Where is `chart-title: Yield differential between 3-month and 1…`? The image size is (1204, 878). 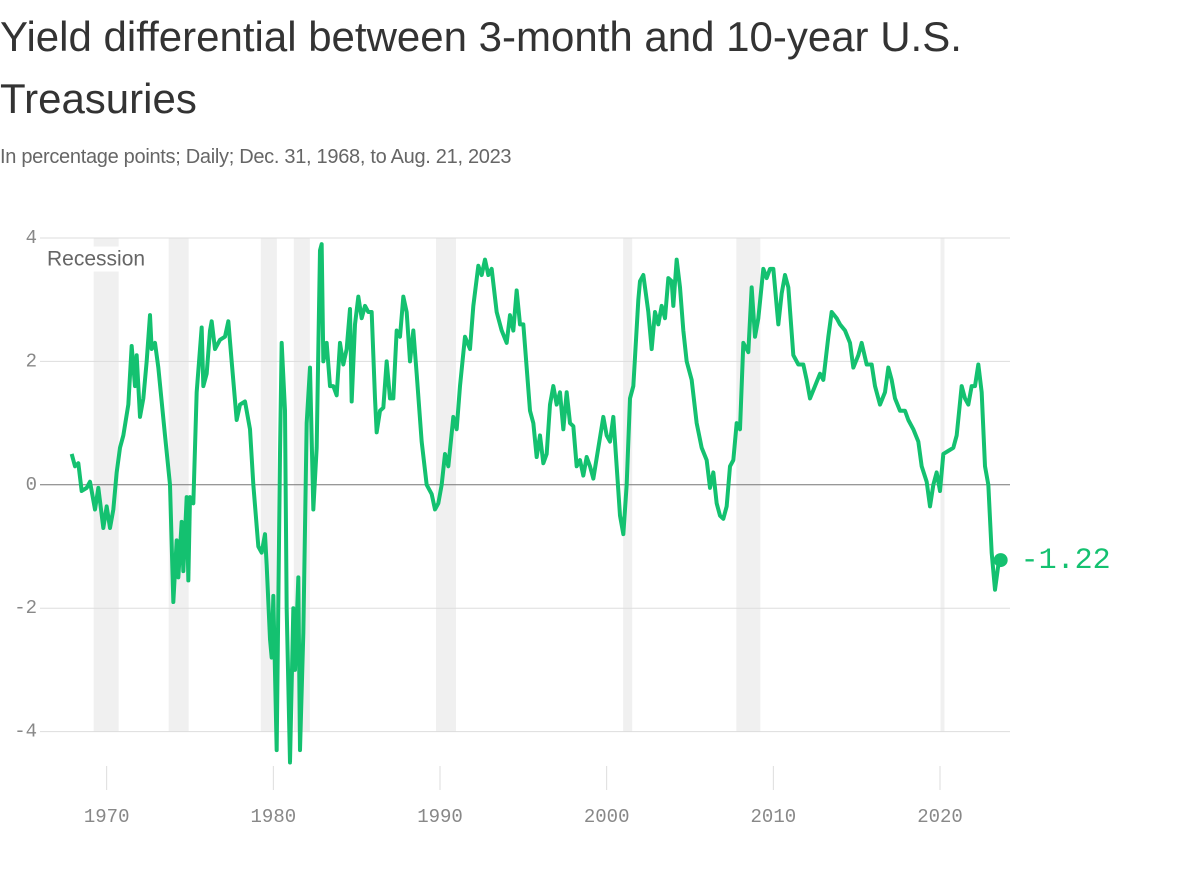
chart-title: Yield differential between 3-month and 1… is located at coordinates (481, 67).